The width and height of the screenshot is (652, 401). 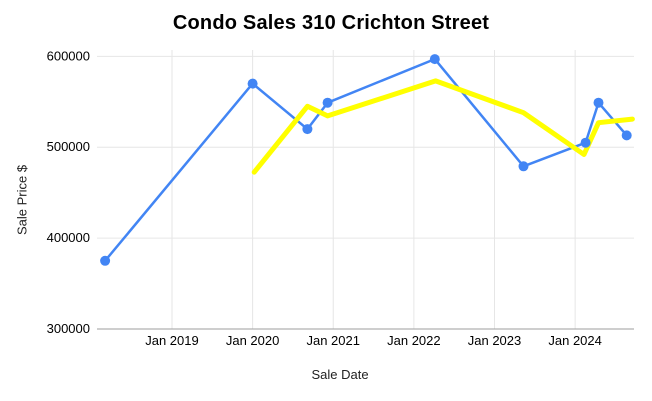 What do you see at coordinates (340, 374) in the screenshot?
I see `x-axis-title: Sale Date` at bounding box center [340, 374].